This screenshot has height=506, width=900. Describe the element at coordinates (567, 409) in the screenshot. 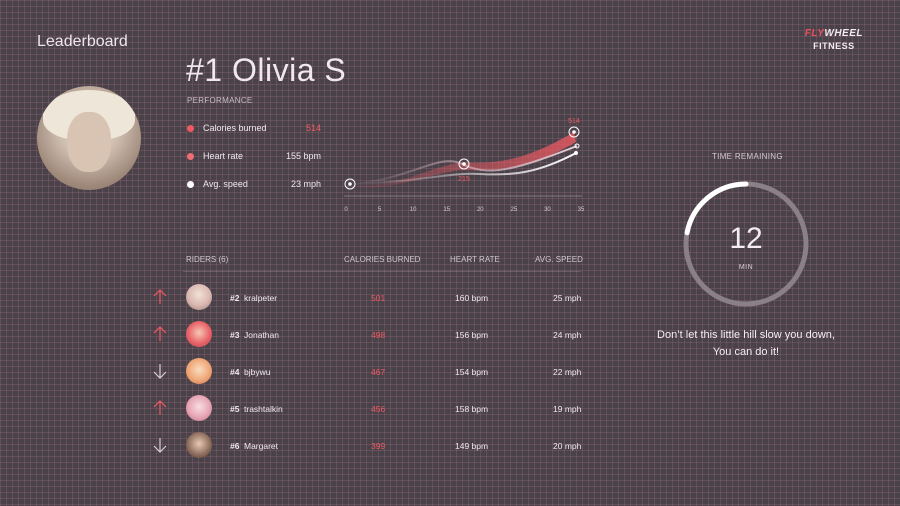

I see `rider-speed: 19 mph` at that location.